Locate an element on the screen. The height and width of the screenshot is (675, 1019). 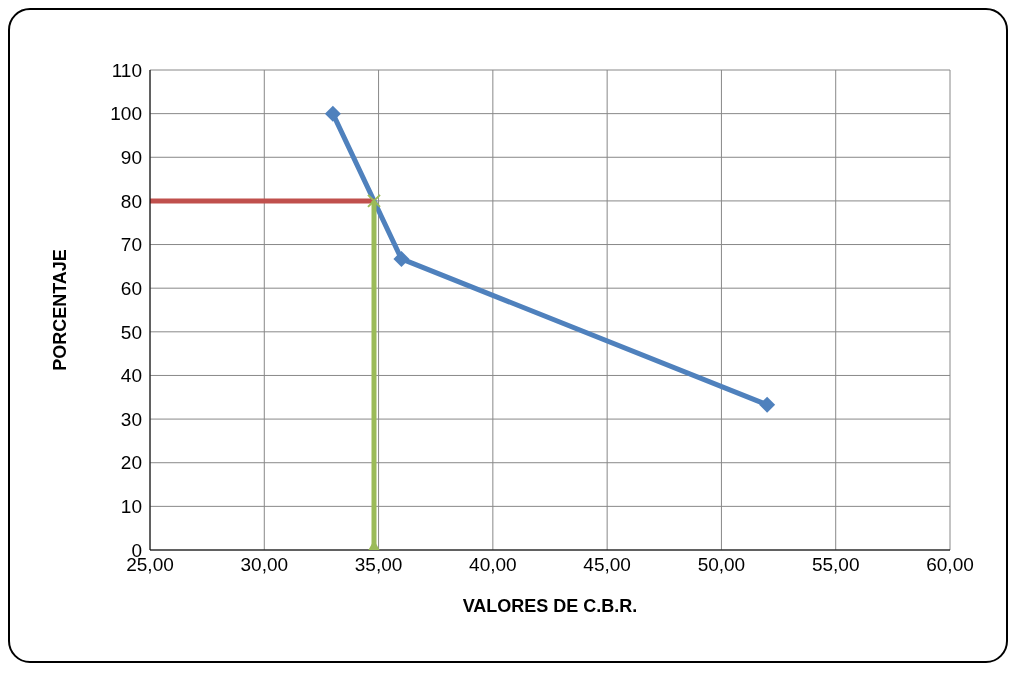
y-tick-label: 20 is located at coordinates (131, 463).